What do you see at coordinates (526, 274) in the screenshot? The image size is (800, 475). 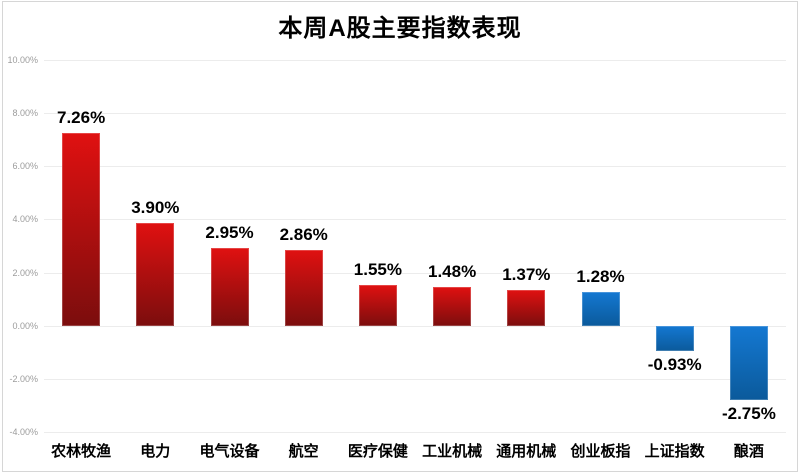 I see `value-label-7: 1.37%` at bounding box center [526, 274].